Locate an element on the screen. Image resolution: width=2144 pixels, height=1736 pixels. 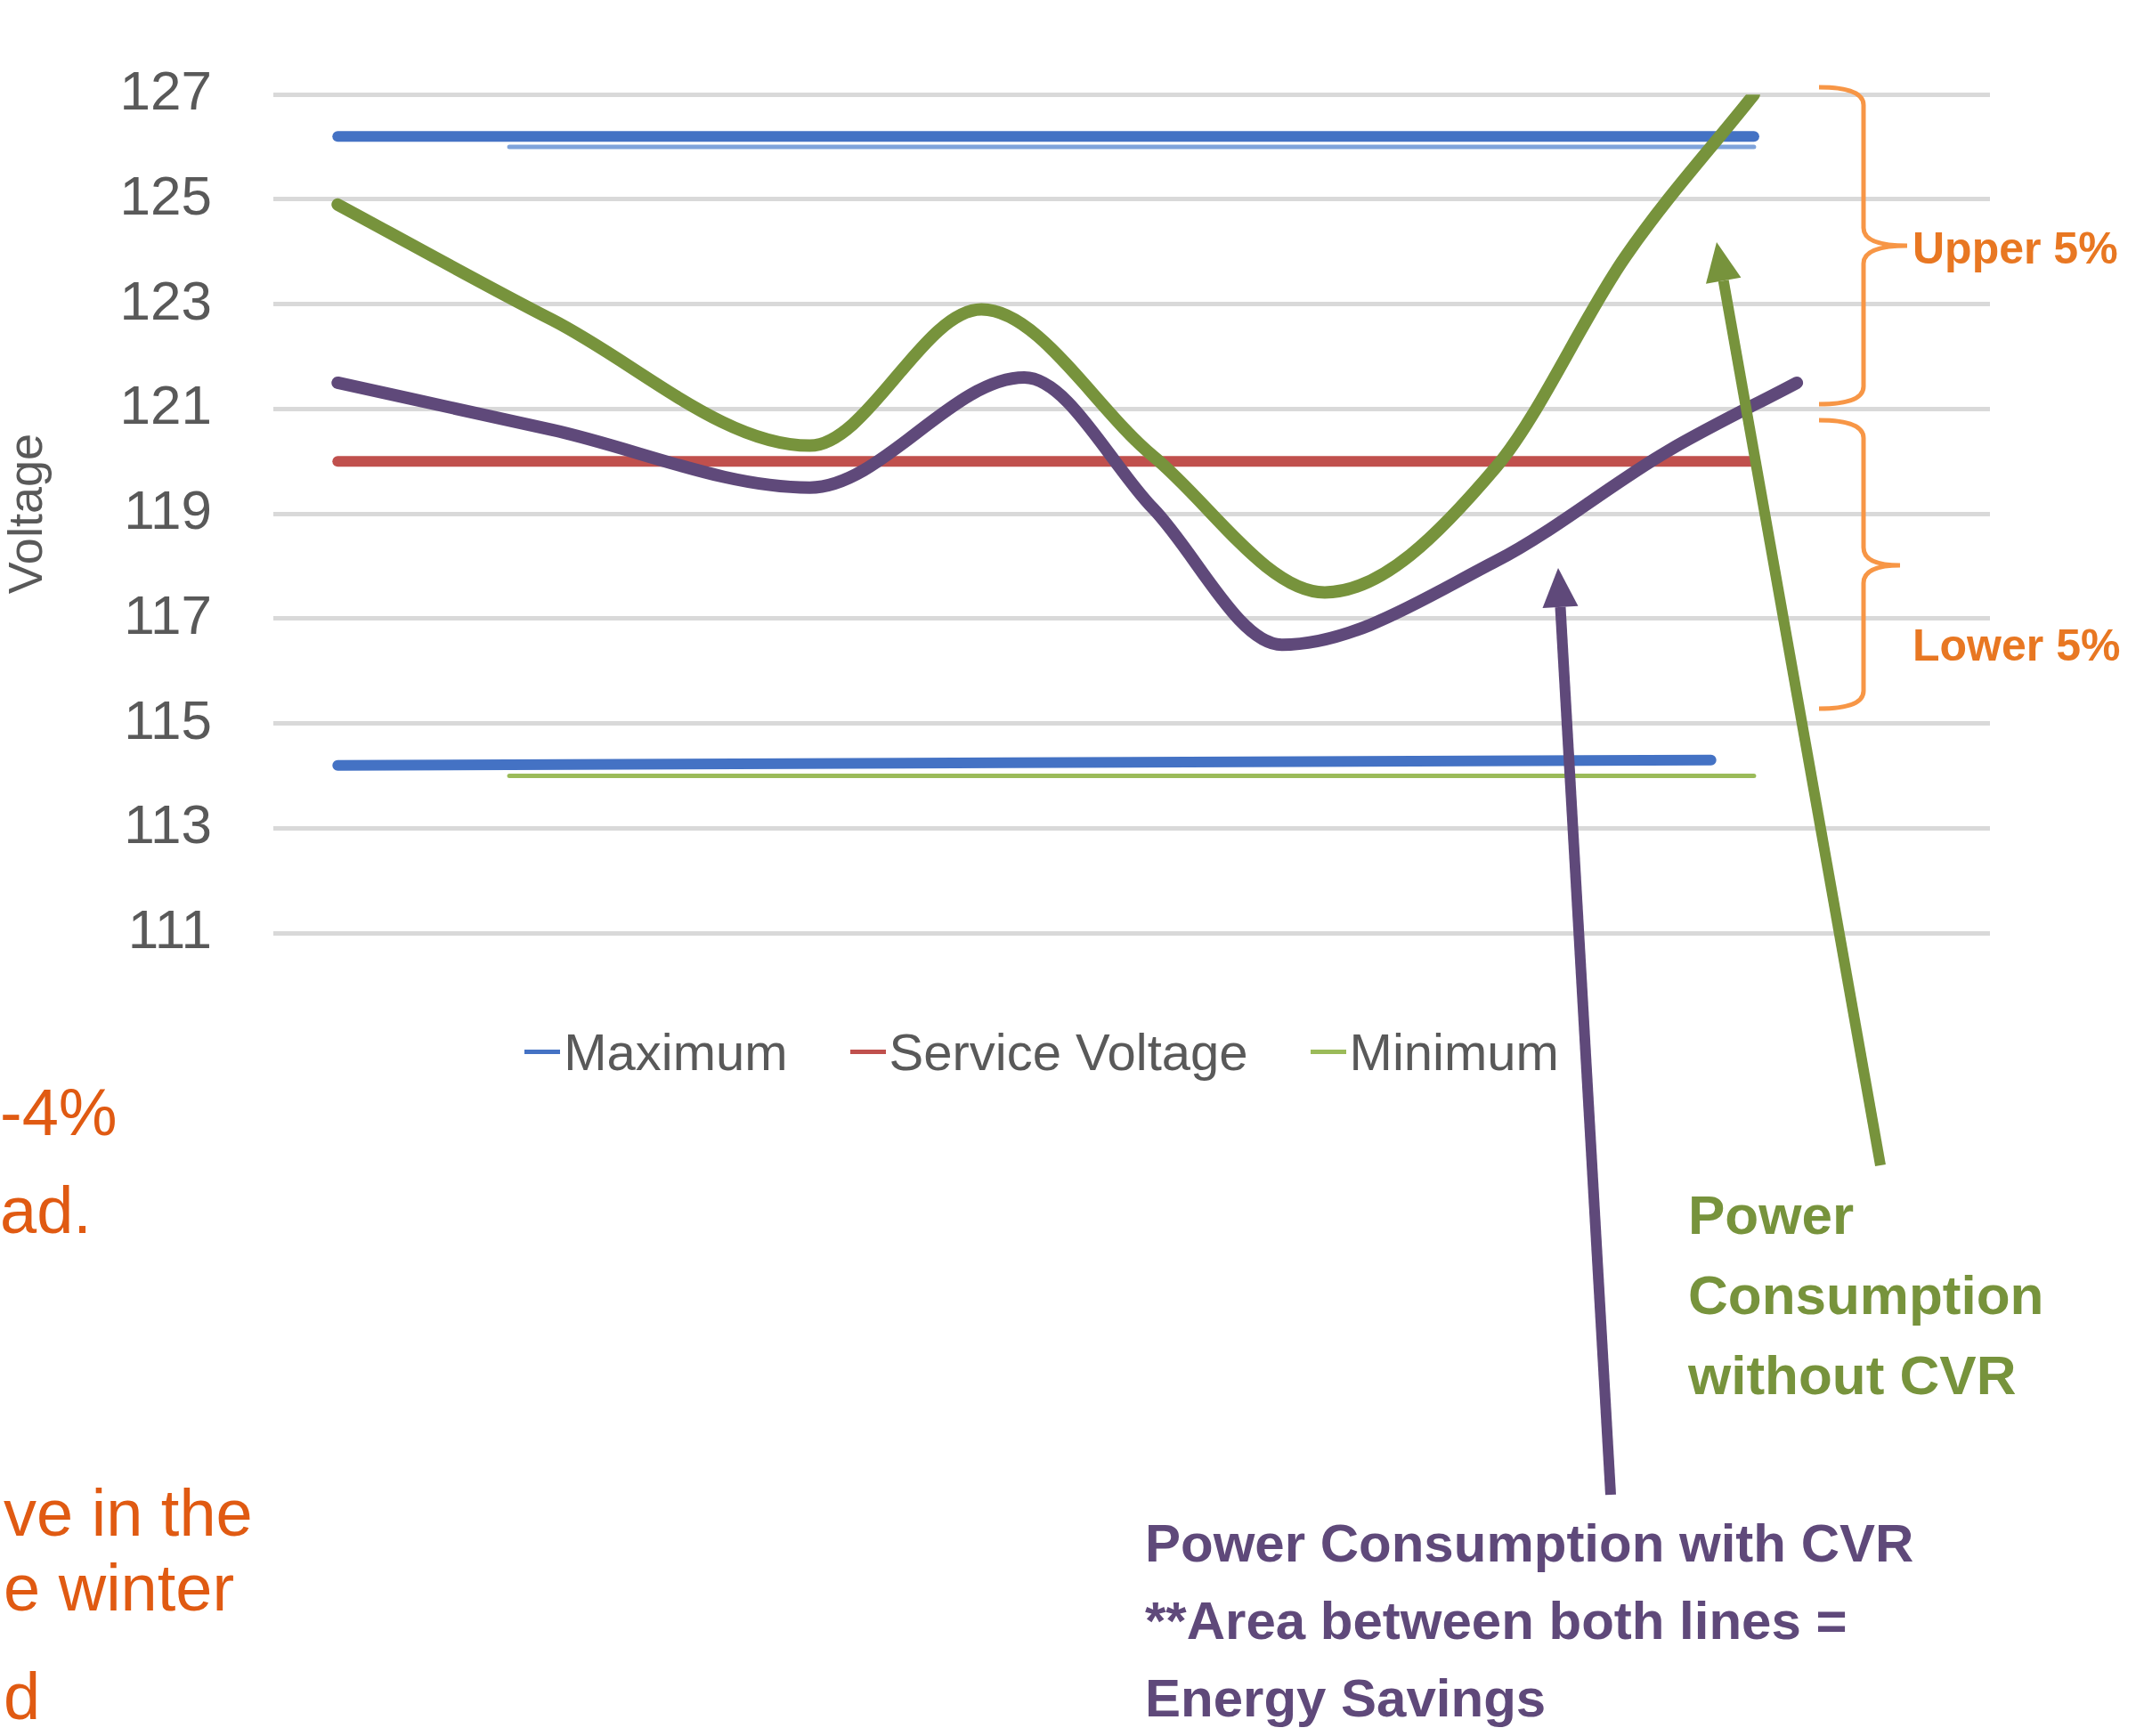
y-tick-label: 125 is located at coordinates (165, 196).